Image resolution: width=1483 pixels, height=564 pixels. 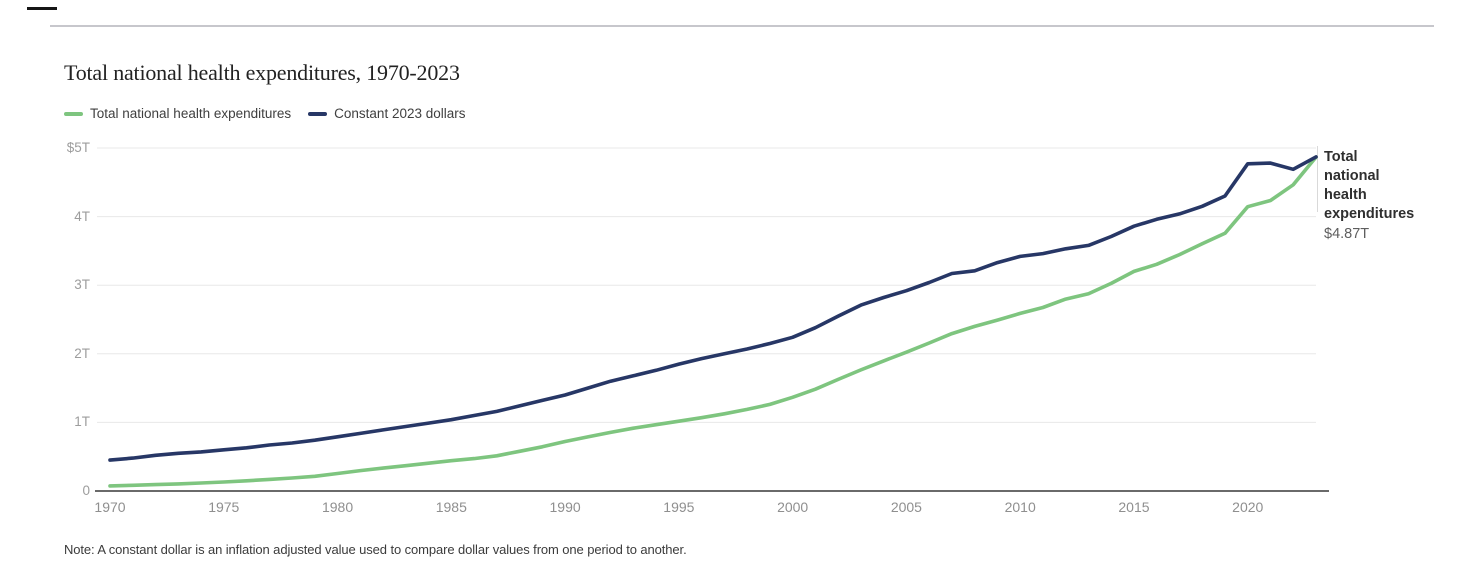 What do you see at coordinates (82, 285) in the screenshot?
I see `y-tick-label: 3T` at bounding box center [82, 285].